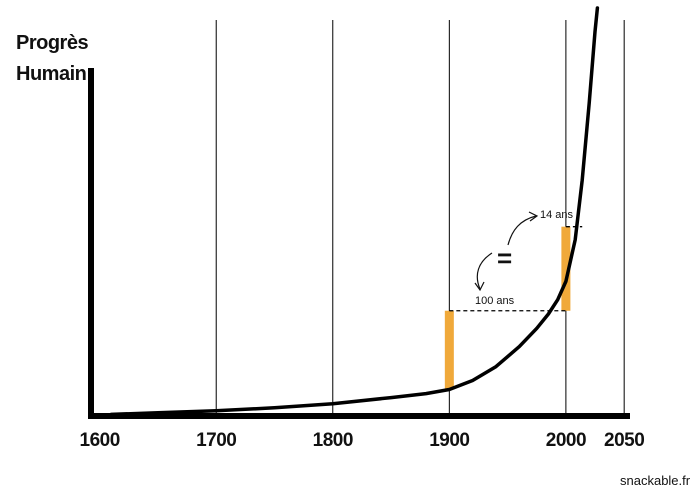  Describe the element at coordinates (449, 440) in the screenshot. I see `x-tick-label-1900: 1900` at that location.